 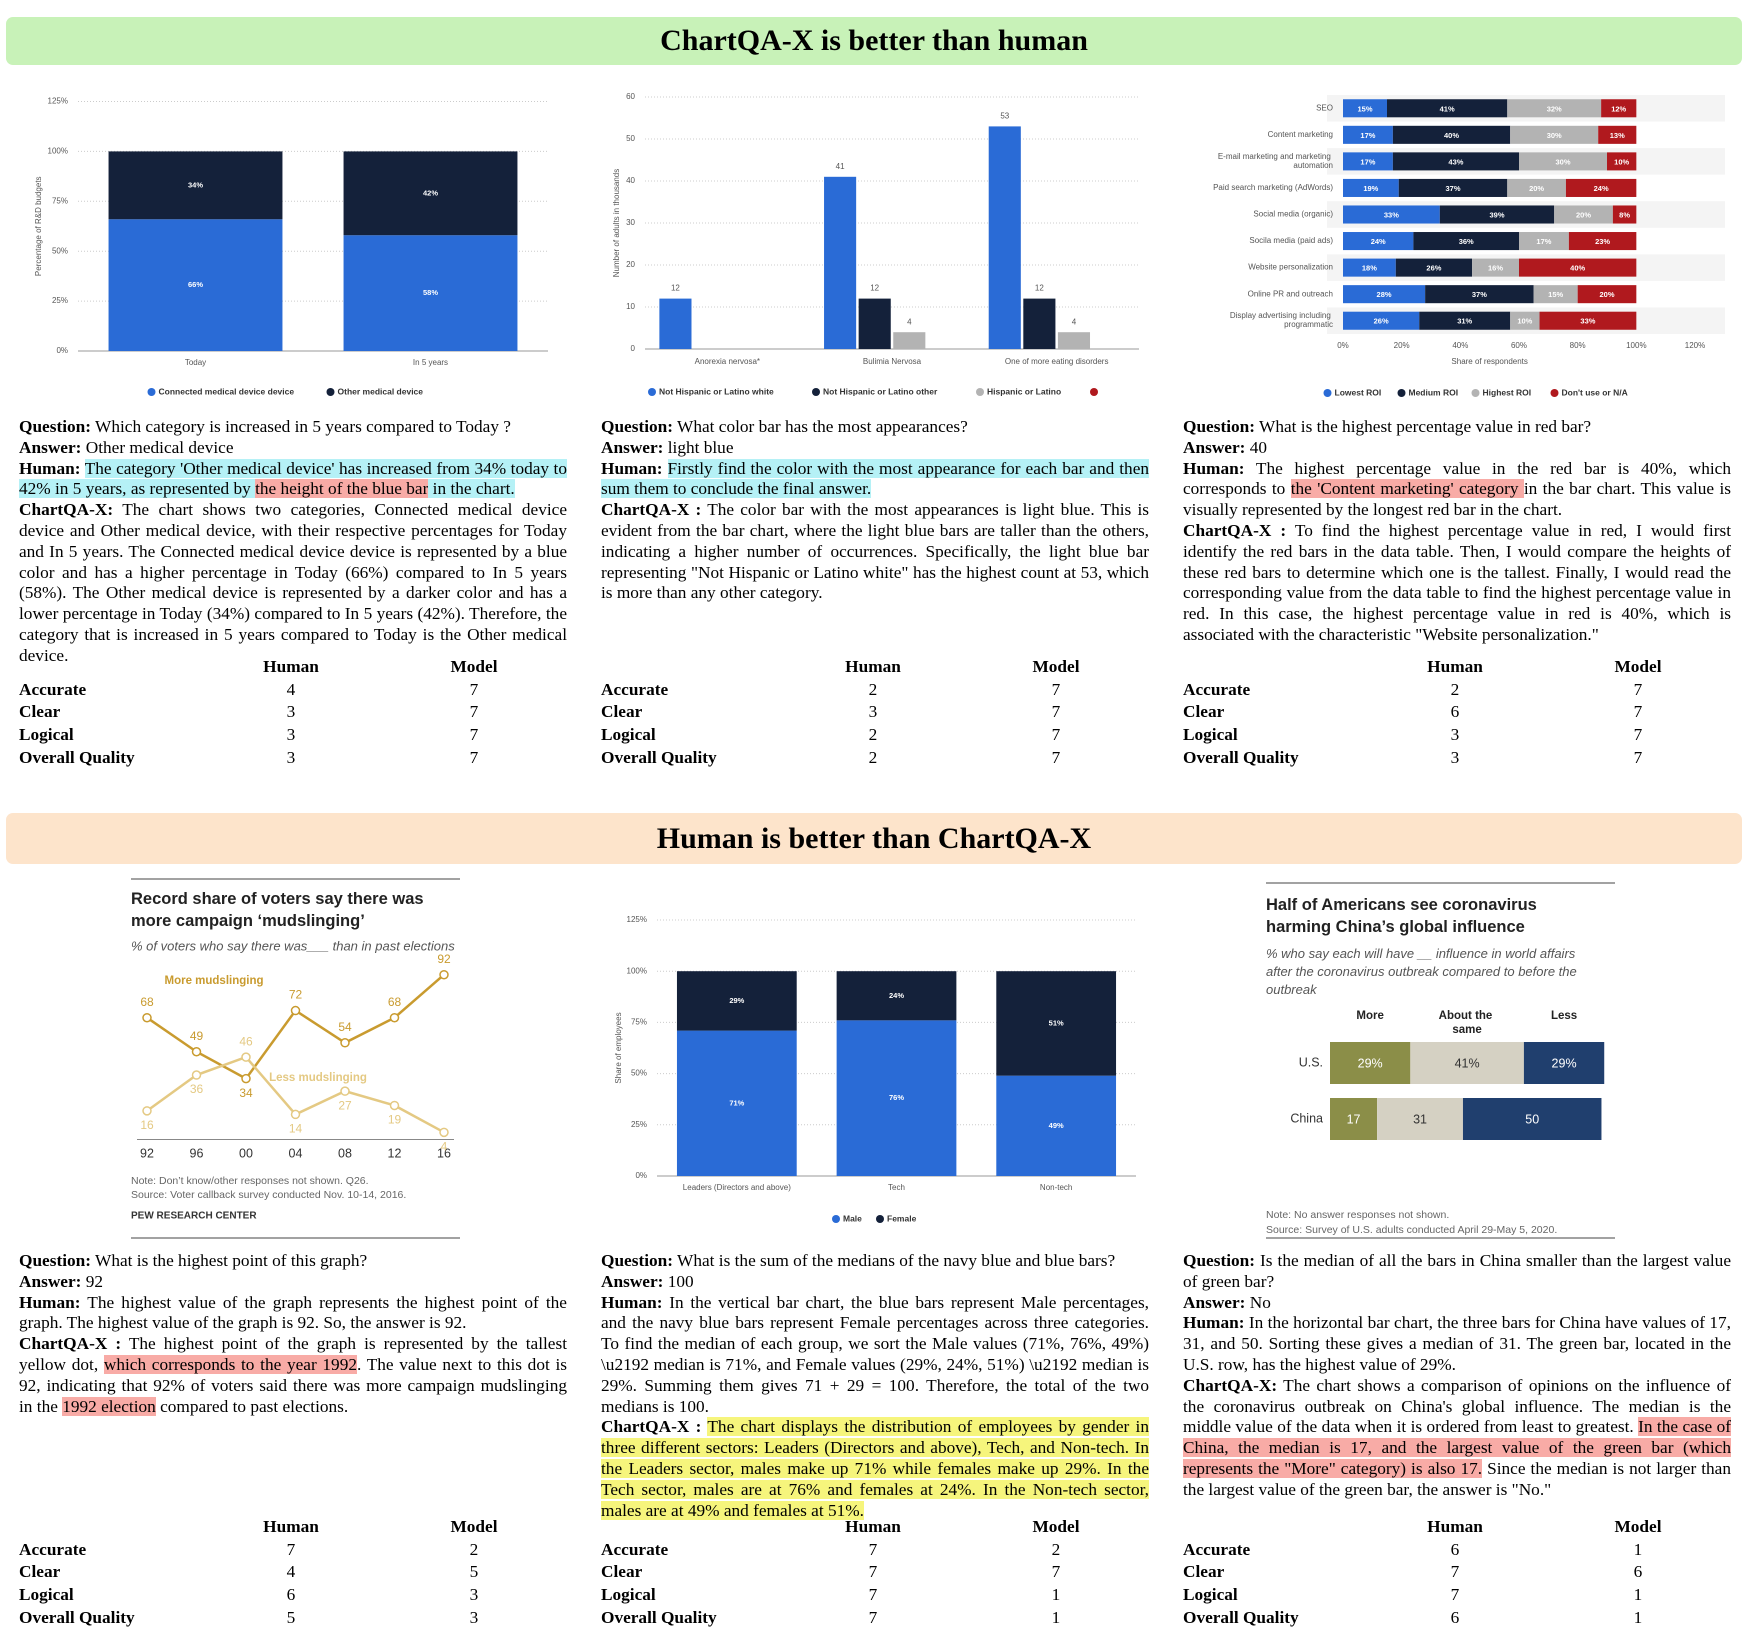 I want to click on score: 5, so click(x=291, y=1617).